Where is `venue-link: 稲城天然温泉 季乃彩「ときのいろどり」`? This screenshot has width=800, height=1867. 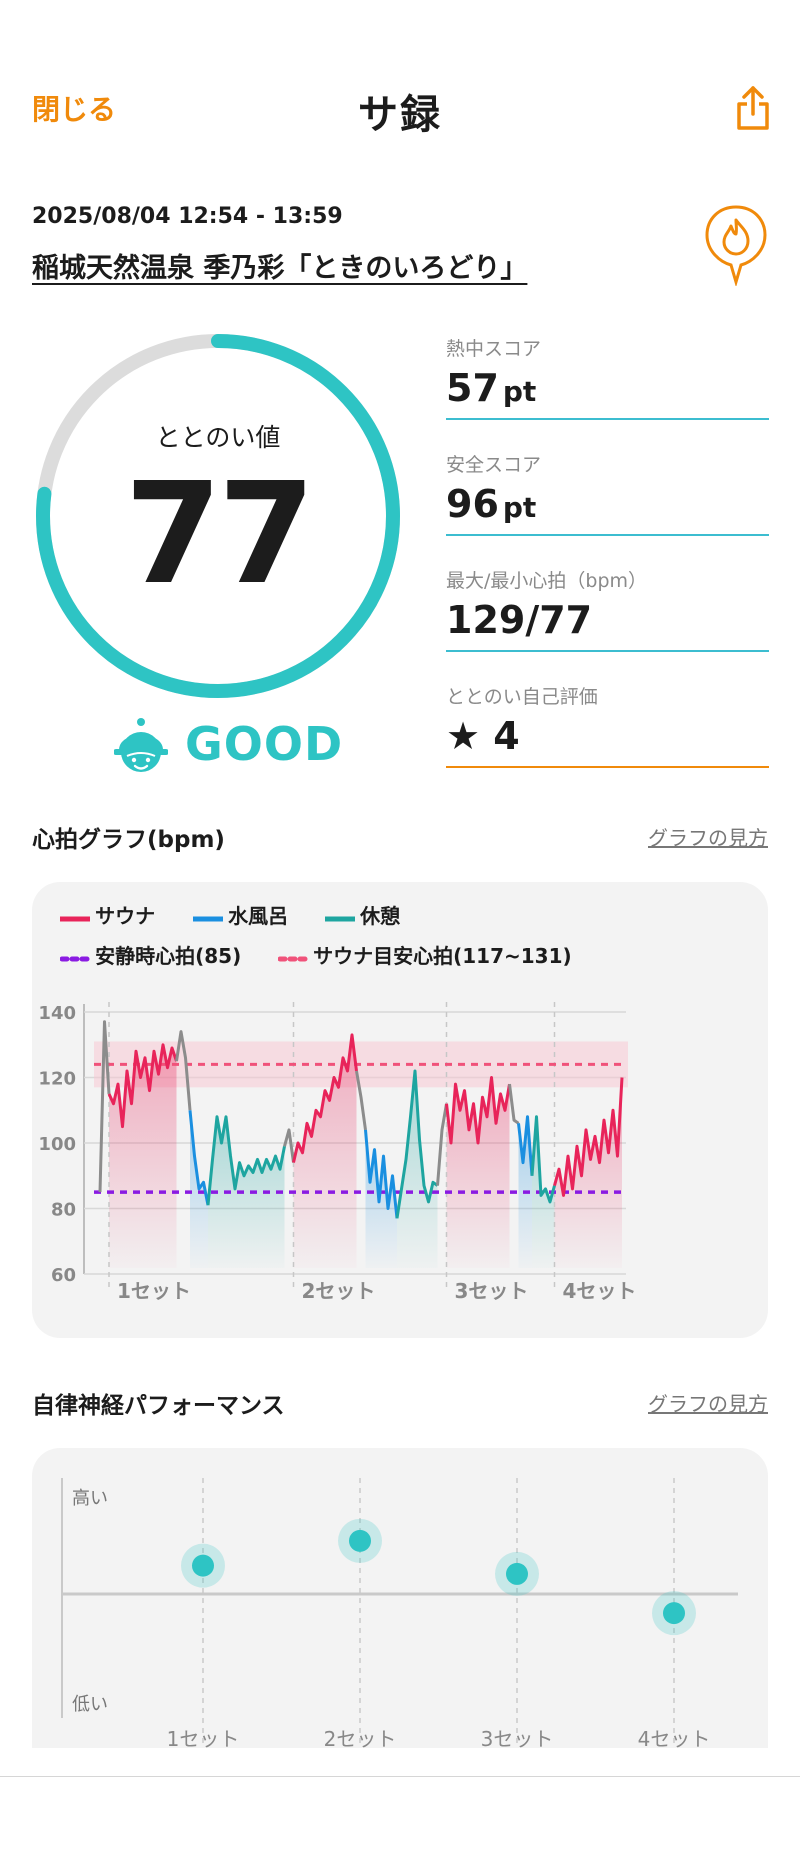
venue-link: 稲城天然温泉 季乃彩「ときのいろどり」 is located at coordinates (280, 268).